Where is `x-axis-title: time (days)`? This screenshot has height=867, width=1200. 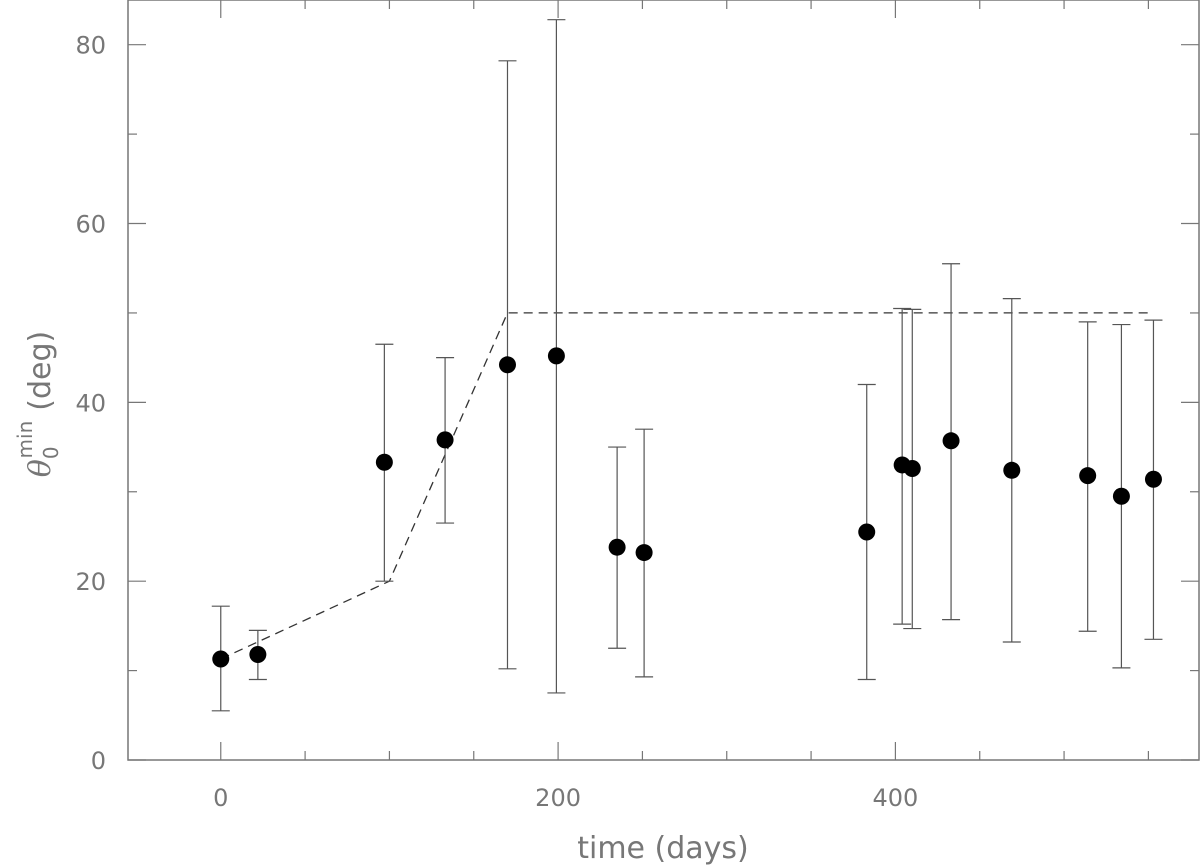
x-axis-title: time (days) is located at coordinates (663, 848).